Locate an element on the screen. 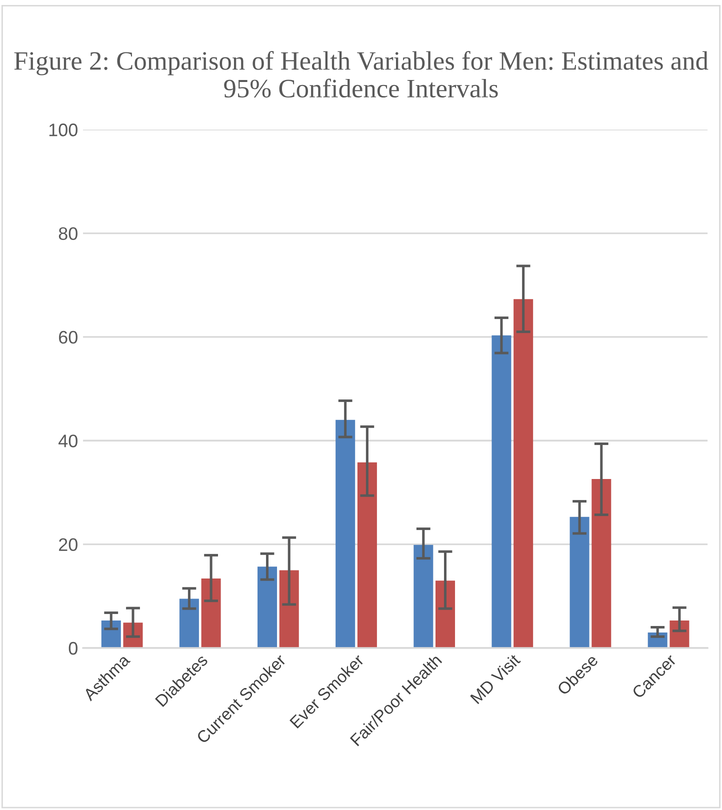 The image size is (722, 810). y-tick-label: 20 is located at coordinates (68, 545).